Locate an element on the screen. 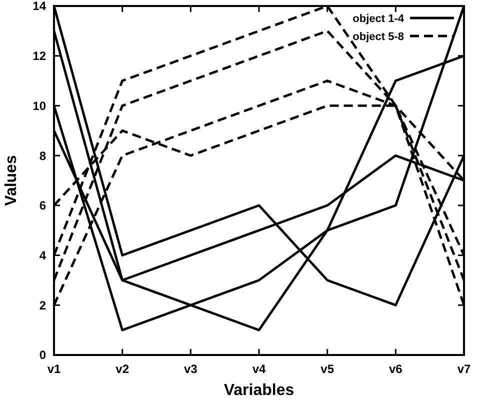  x-tick-label: v3 is located at coordinates (191, 369).